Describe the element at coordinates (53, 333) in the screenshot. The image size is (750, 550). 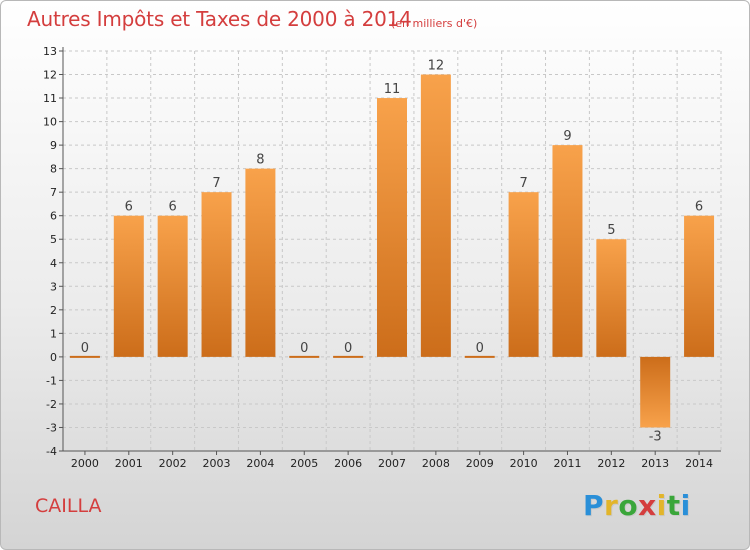
I see `y-tick-label: 1` at that location.